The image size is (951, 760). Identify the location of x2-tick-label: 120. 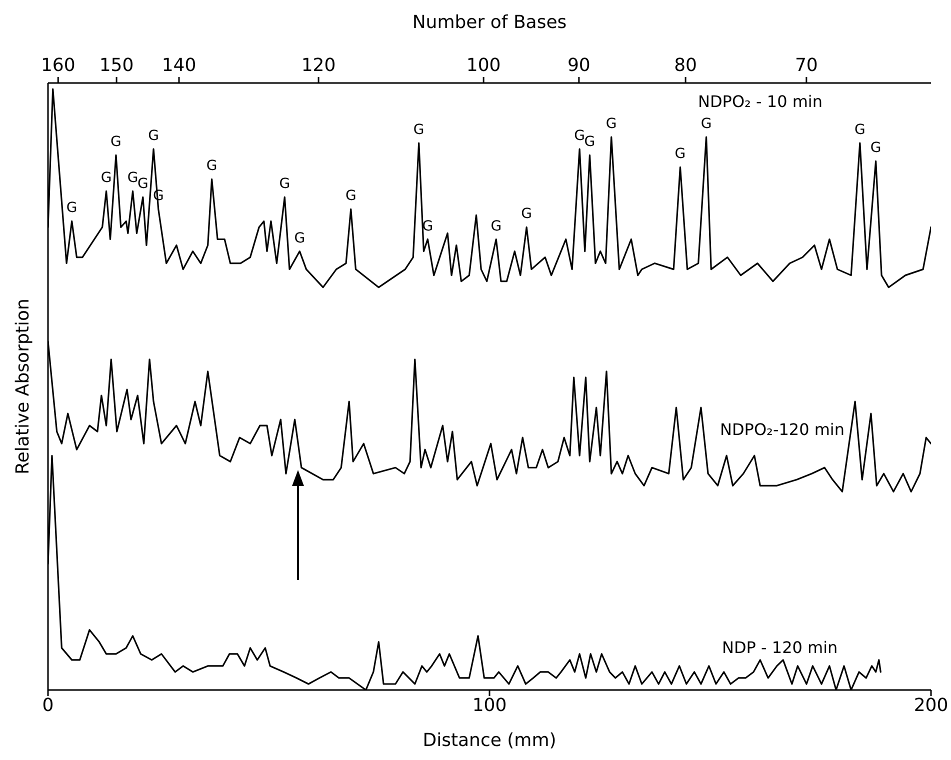
(318, 65).